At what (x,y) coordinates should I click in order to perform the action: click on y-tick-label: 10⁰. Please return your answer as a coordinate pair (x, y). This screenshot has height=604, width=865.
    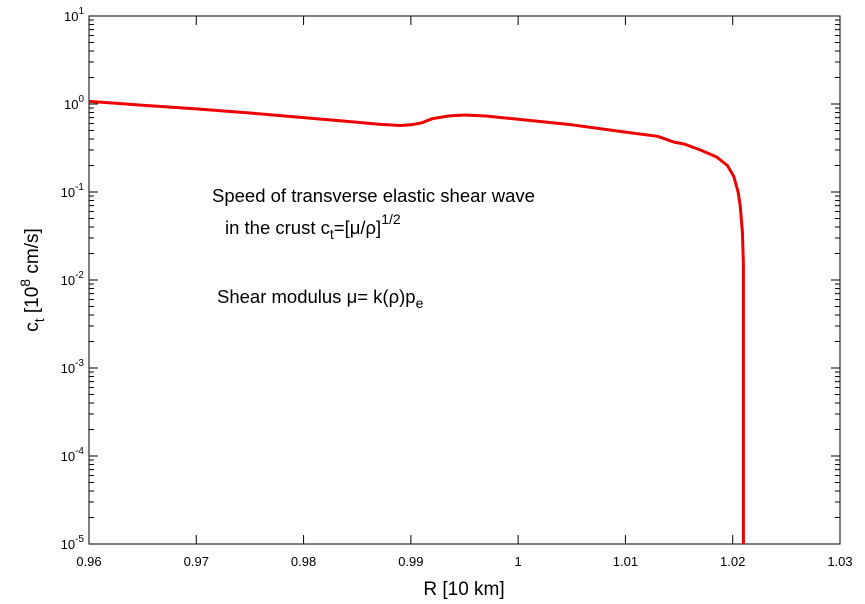
    Looking at the image, I should click on (74, 103).